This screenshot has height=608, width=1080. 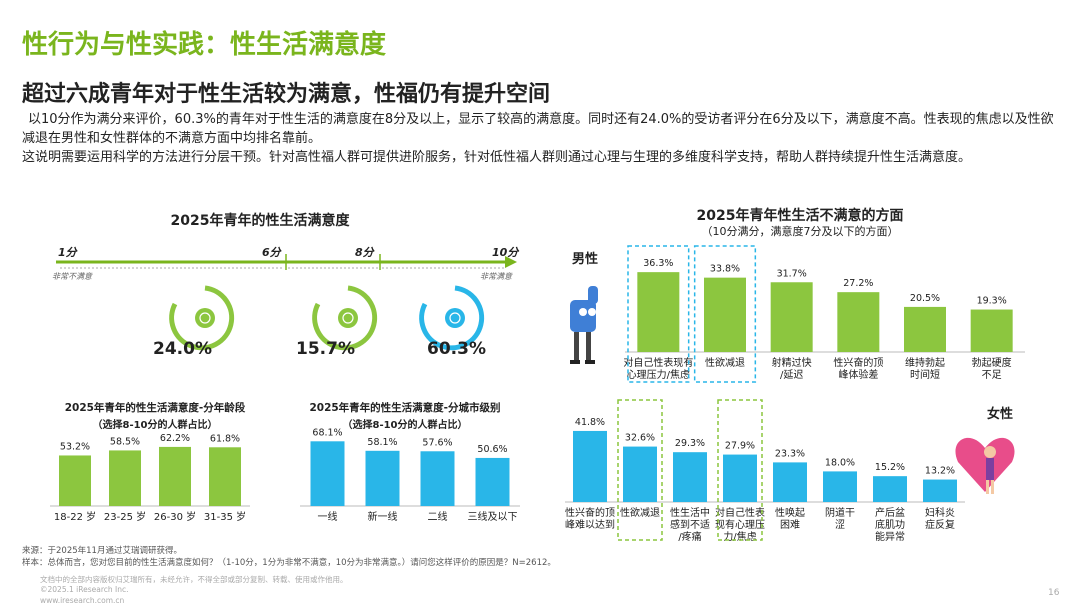 I want to click on category-label: 感到不适, so click(x=690, y=524).